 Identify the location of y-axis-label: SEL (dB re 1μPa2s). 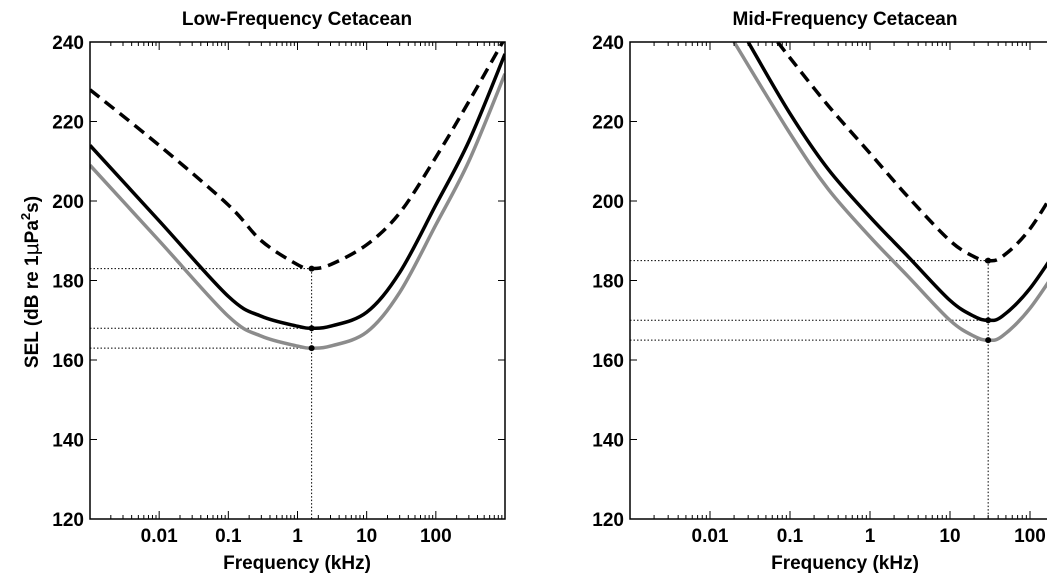
(30, 282).